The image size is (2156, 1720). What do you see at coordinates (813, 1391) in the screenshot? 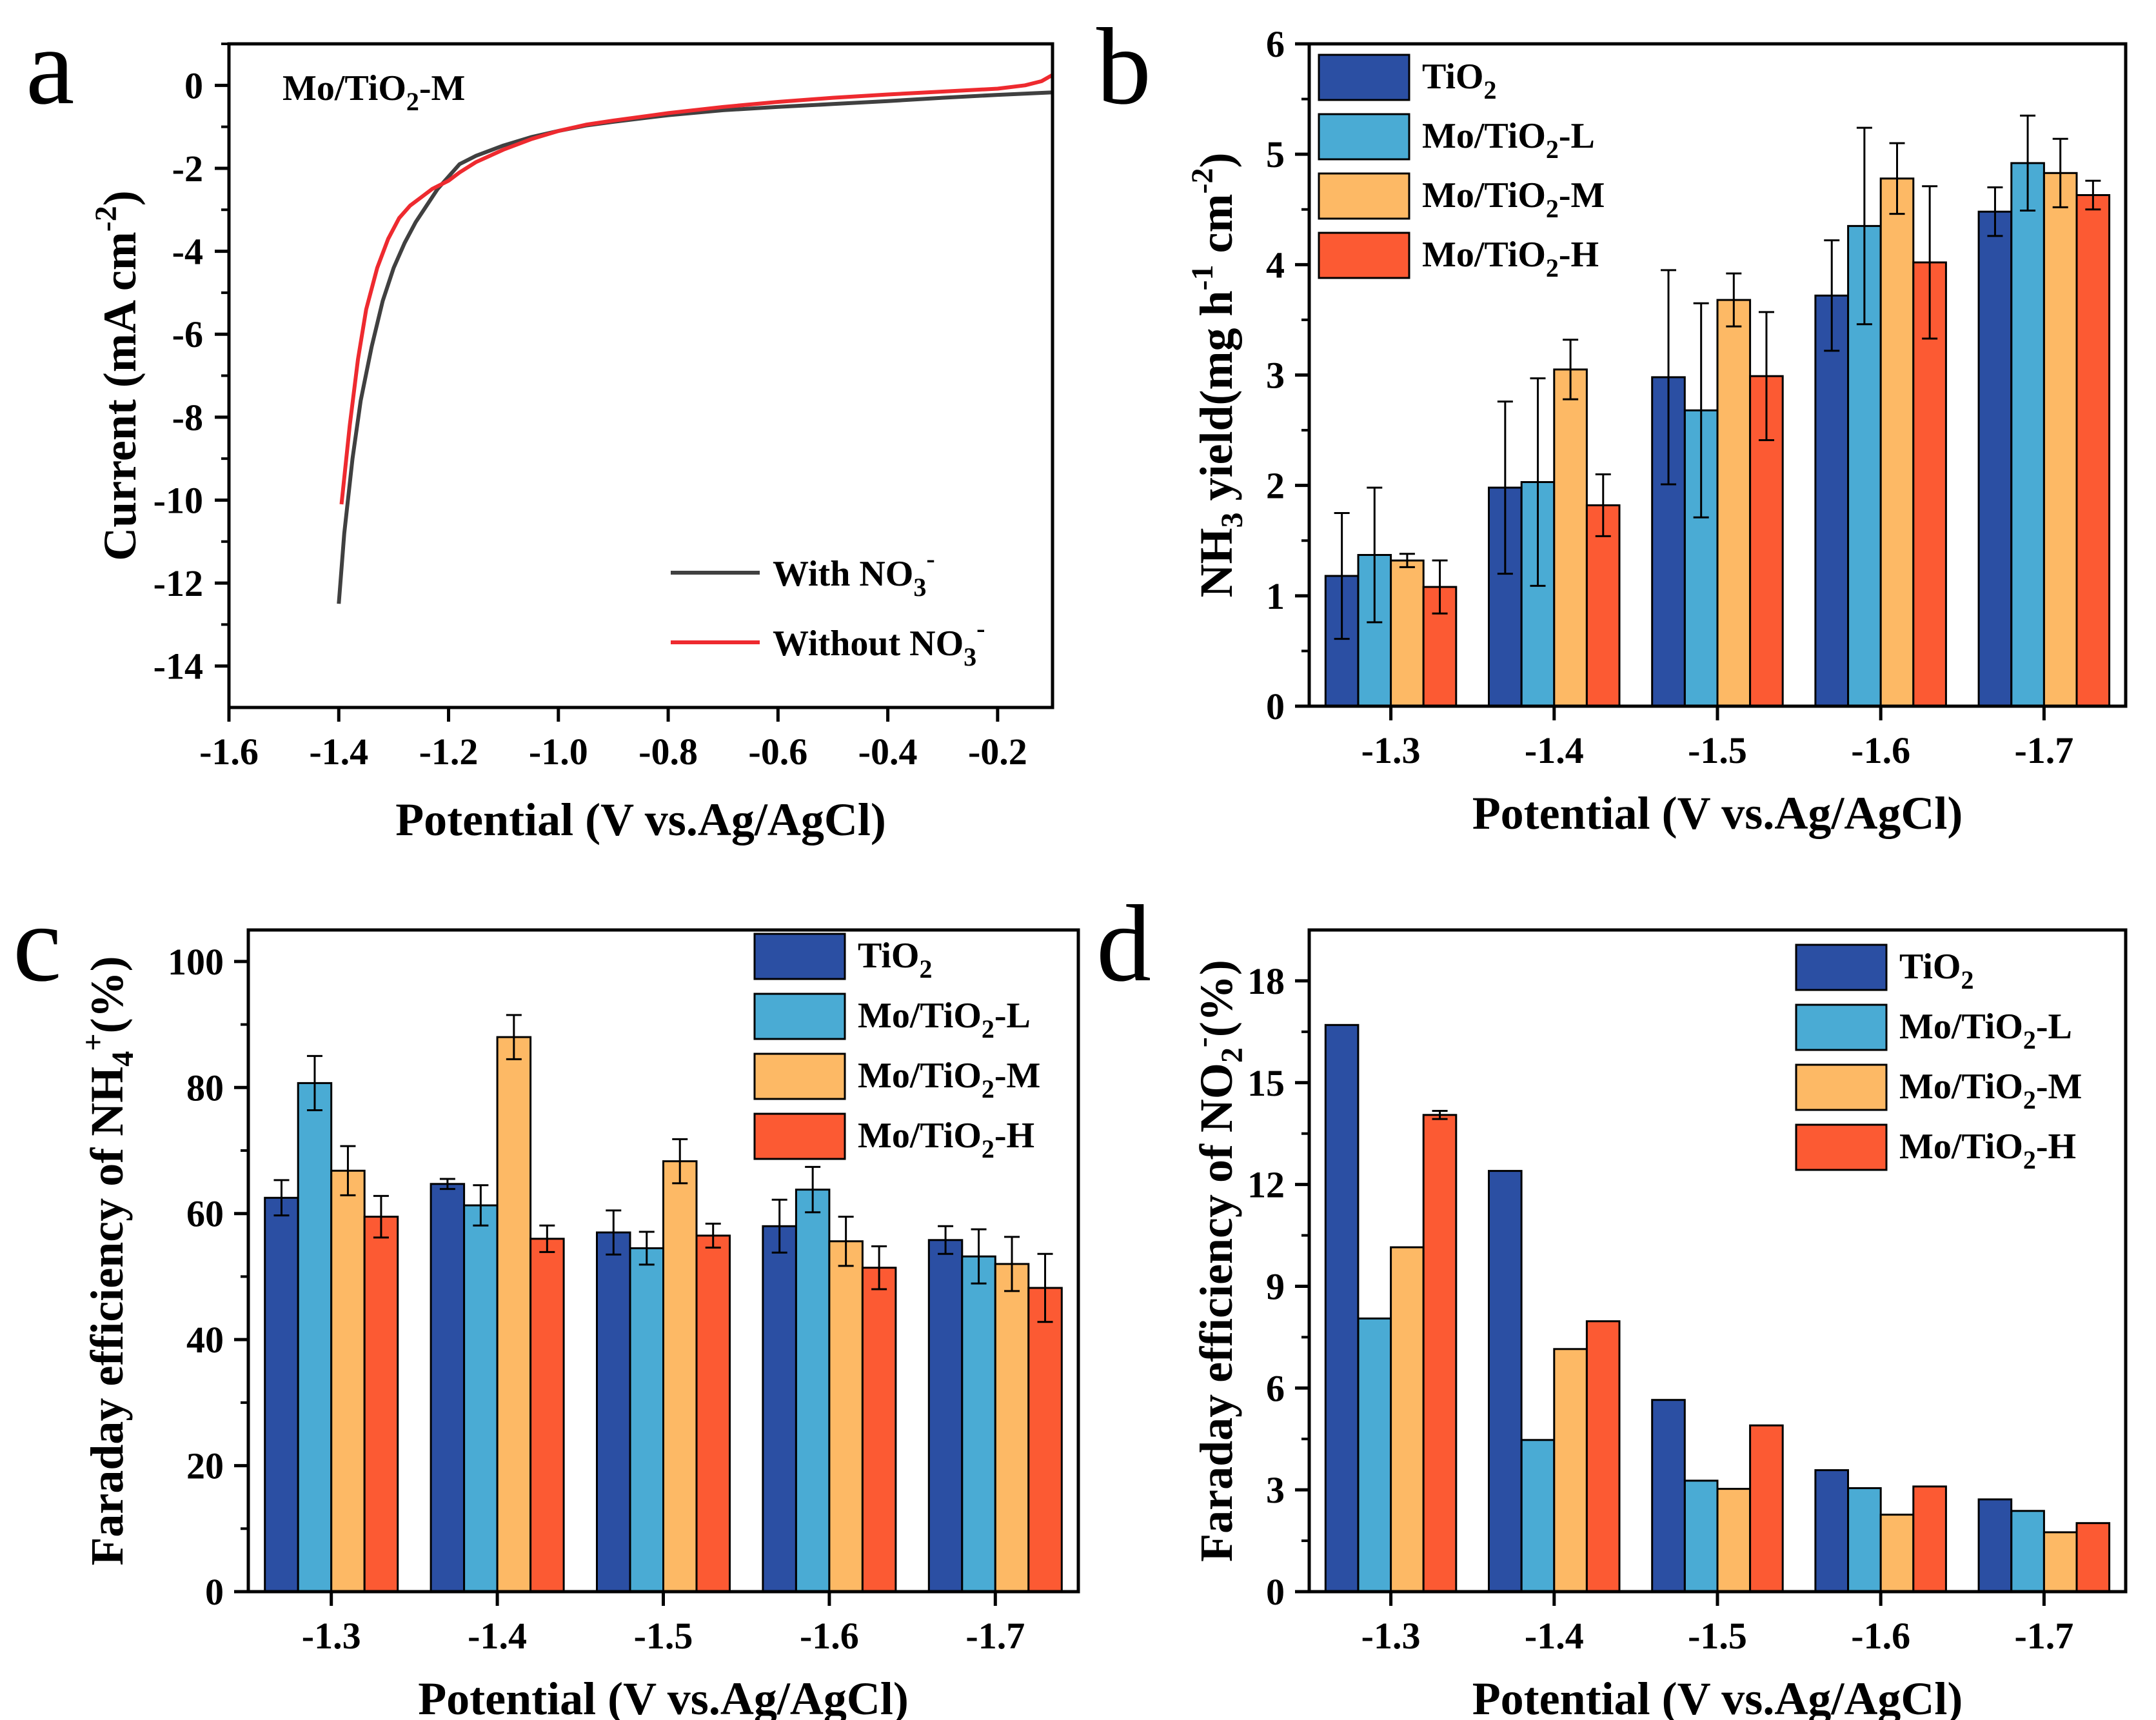
I see `bar-mo_l--1.6` at bounding box center [813, 1391].